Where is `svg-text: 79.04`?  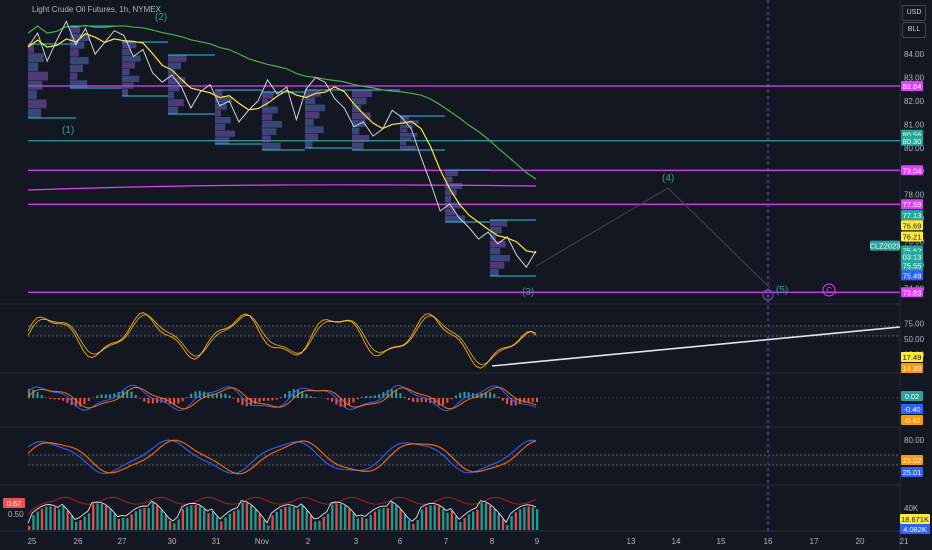 svg-text: 79.04 is located at coordinates (912, 170).